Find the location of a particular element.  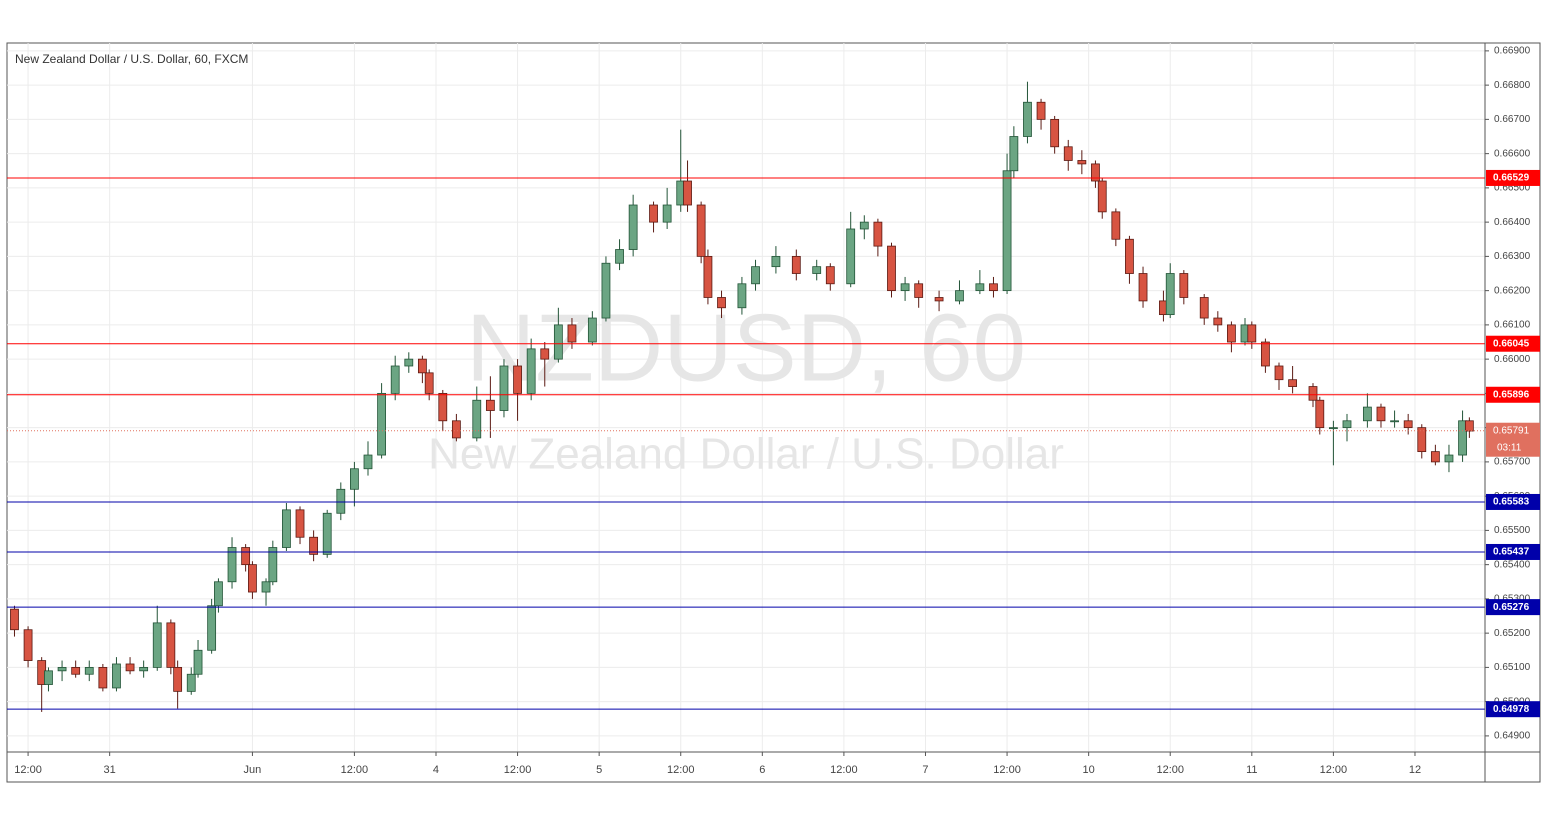

x-tick-label: 11 is located at coordinates (1251, 770).